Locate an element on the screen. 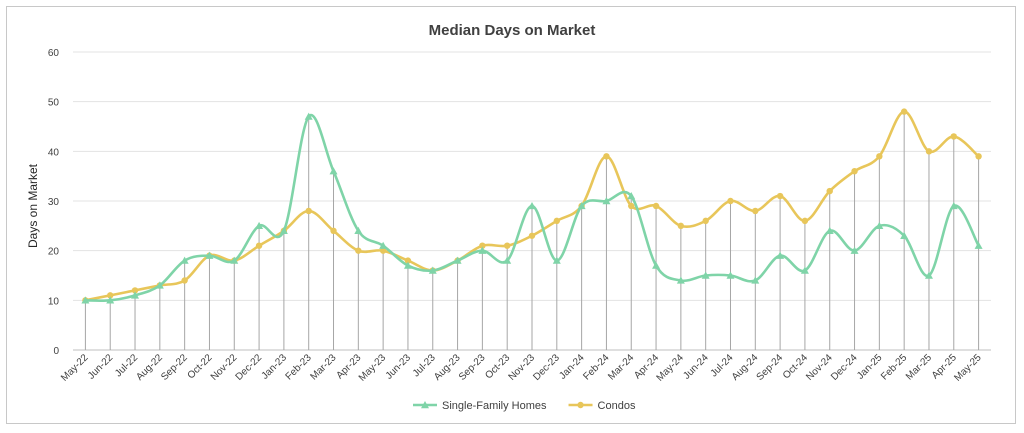 The width and height of the screenshot is (1024, 433). y-tick-label: 40 is located at coordinates (54, 152).